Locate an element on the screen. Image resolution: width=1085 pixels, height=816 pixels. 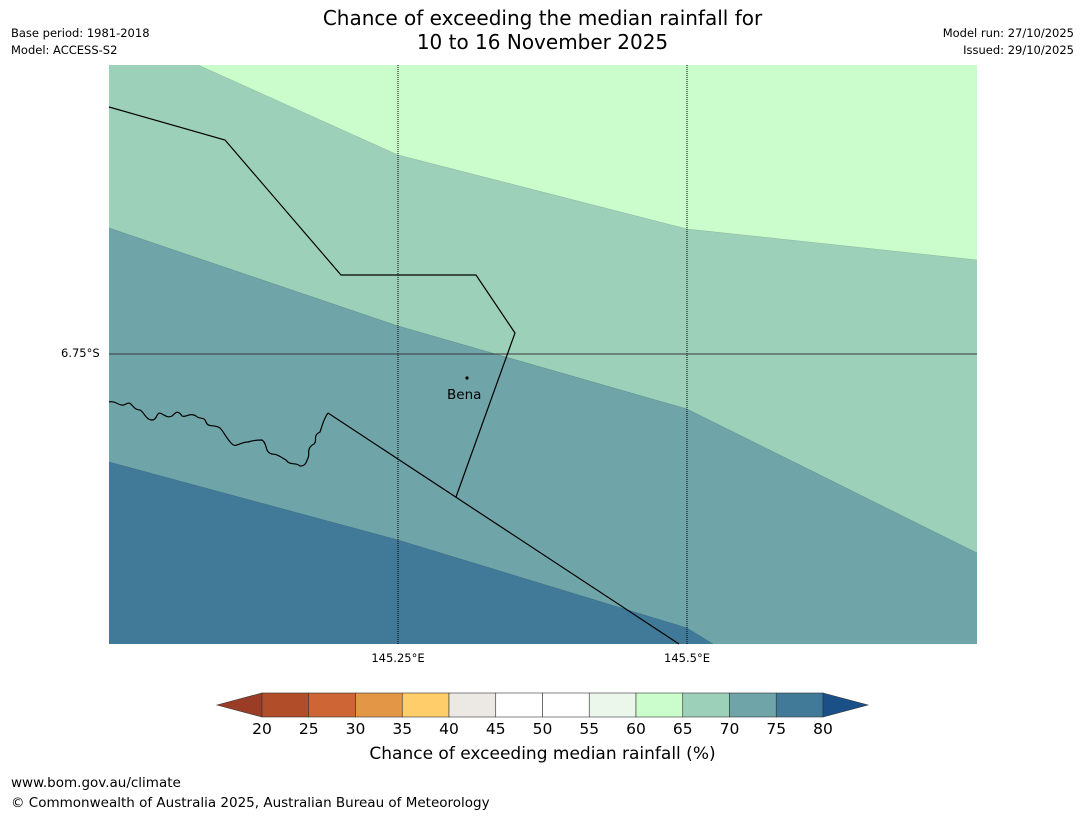
colorbar-tick-70: 70 is located at coordinates (729, 729).